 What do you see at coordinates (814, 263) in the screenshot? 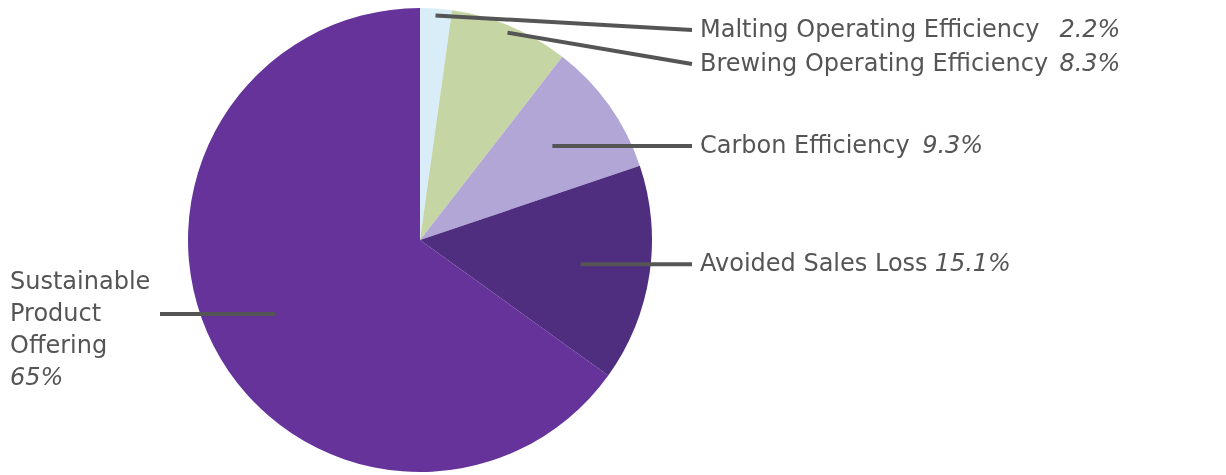
I see `slice-label: Avoided Sales Loss` at bounding box center [814, 263].